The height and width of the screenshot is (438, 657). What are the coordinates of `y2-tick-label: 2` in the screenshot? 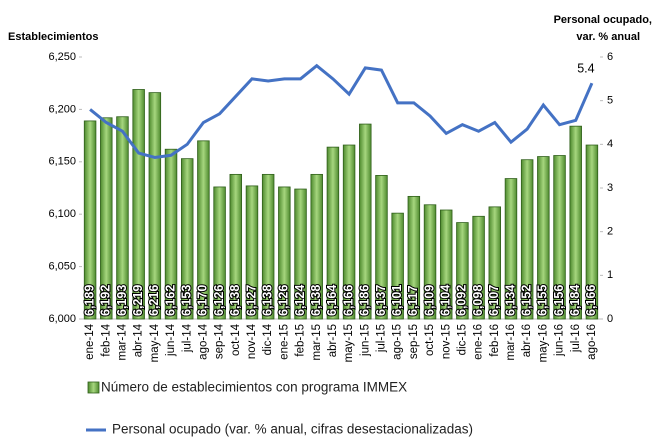 It's located at (610, 232).